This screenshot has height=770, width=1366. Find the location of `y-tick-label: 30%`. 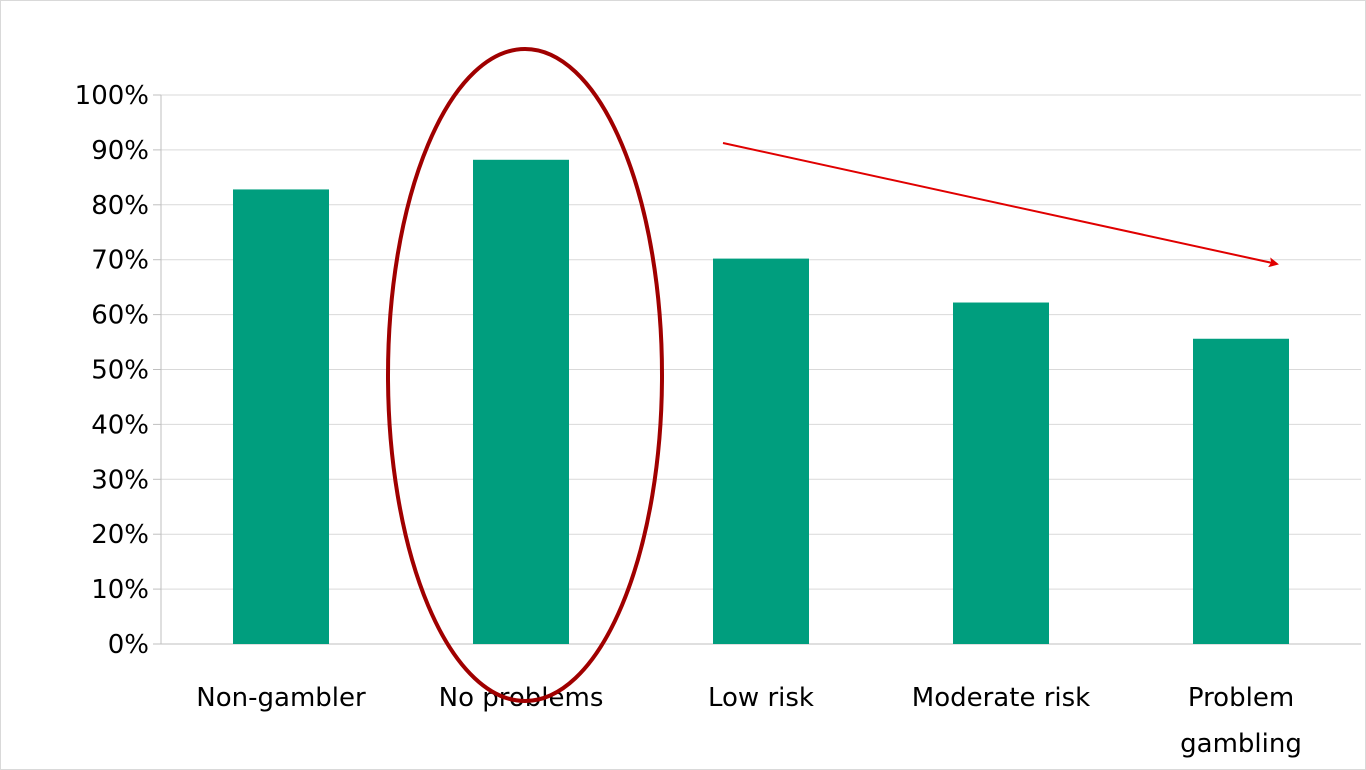

y-tick-label: 30% is located at coordinates (120, 480).